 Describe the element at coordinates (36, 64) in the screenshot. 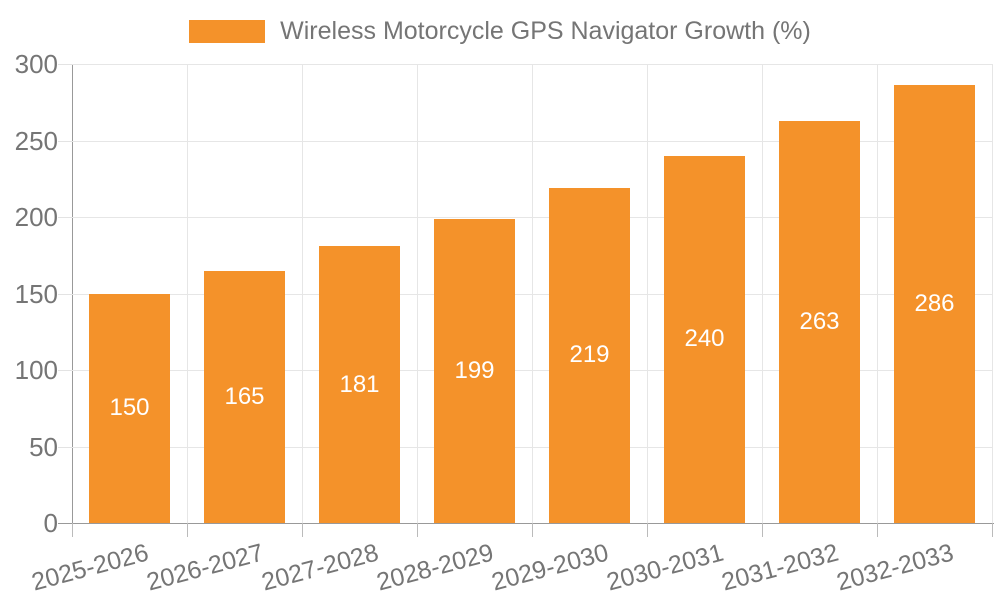

I see `y-tick-label: 300` at that location.